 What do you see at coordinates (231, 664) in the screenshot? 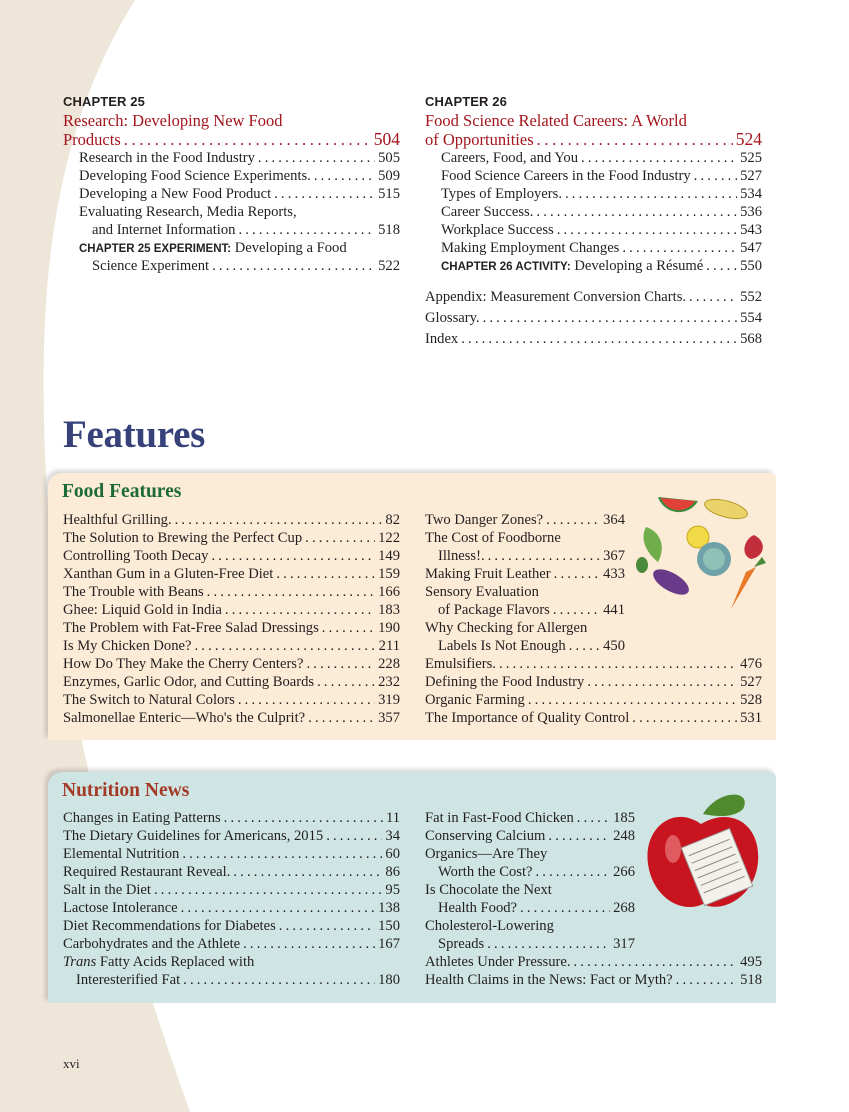
I see `toc-entry: How Do They Make the Cherry Centers? 228` at bounding box center [231, 664].